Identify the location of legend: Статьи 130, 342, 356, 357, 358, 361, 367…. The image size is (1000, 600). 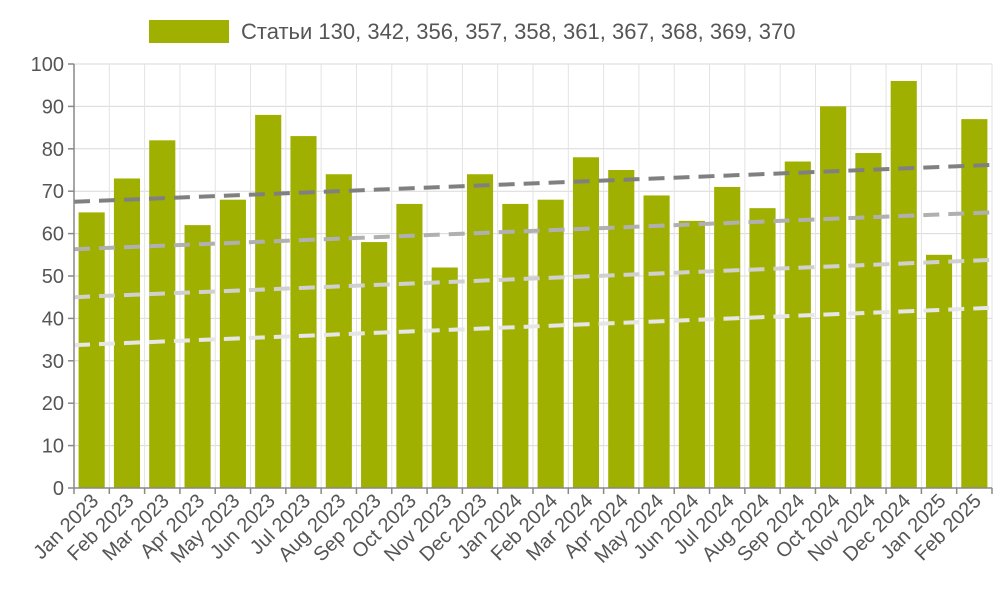
(472, 31).